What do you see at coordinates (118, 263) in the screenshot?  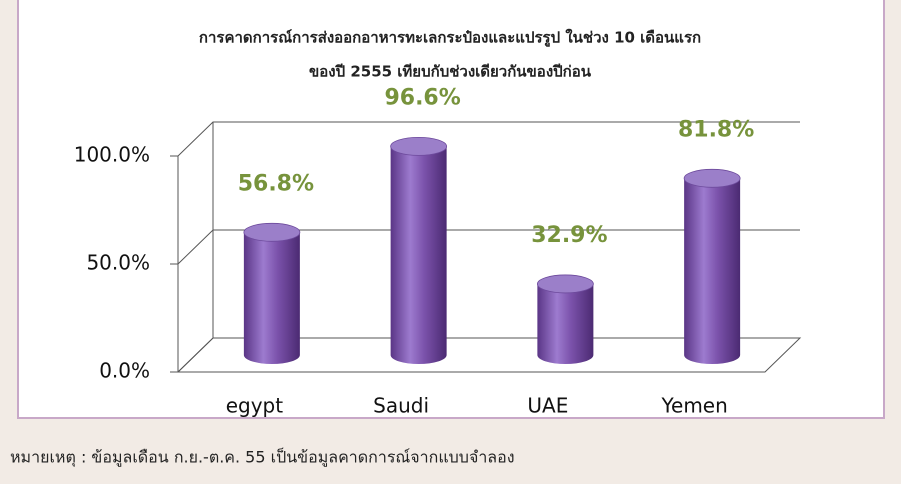 I see `y-tick-label: 50.0%` at bounding box center [118, 263].